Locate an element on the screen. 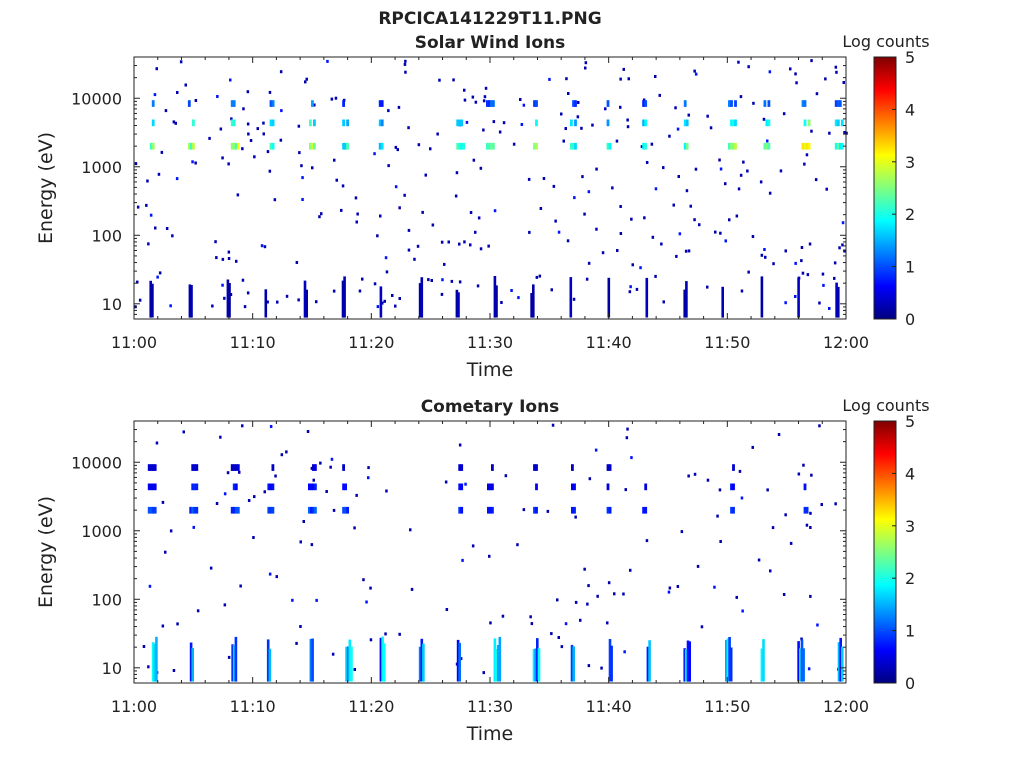 This screenshot has height=768, width=1024. y-tick-label: 1000 is located at coordinates (101, 167).